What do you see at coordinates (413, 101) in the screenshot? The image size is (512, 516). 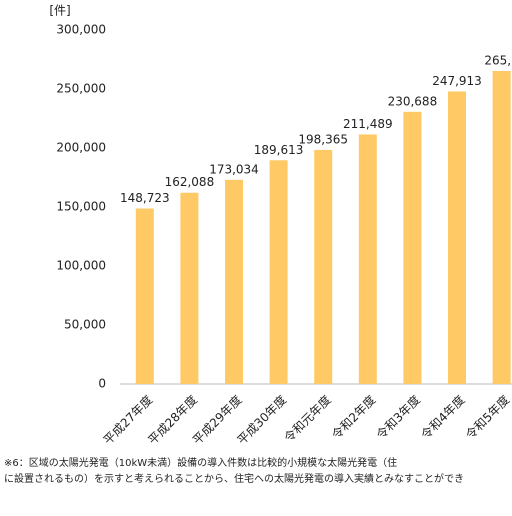 I see `value-label: 230,688` at bounding box center [413, 101].